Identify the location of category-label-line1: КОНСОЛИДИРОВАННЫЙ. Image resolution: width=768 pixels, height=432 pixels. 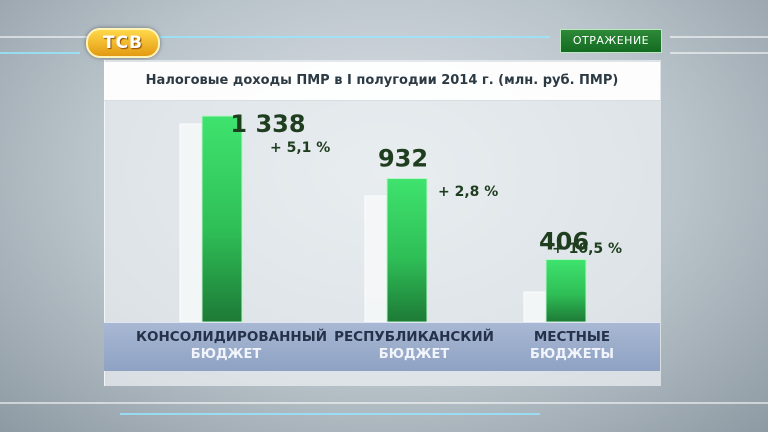
(232, 337).